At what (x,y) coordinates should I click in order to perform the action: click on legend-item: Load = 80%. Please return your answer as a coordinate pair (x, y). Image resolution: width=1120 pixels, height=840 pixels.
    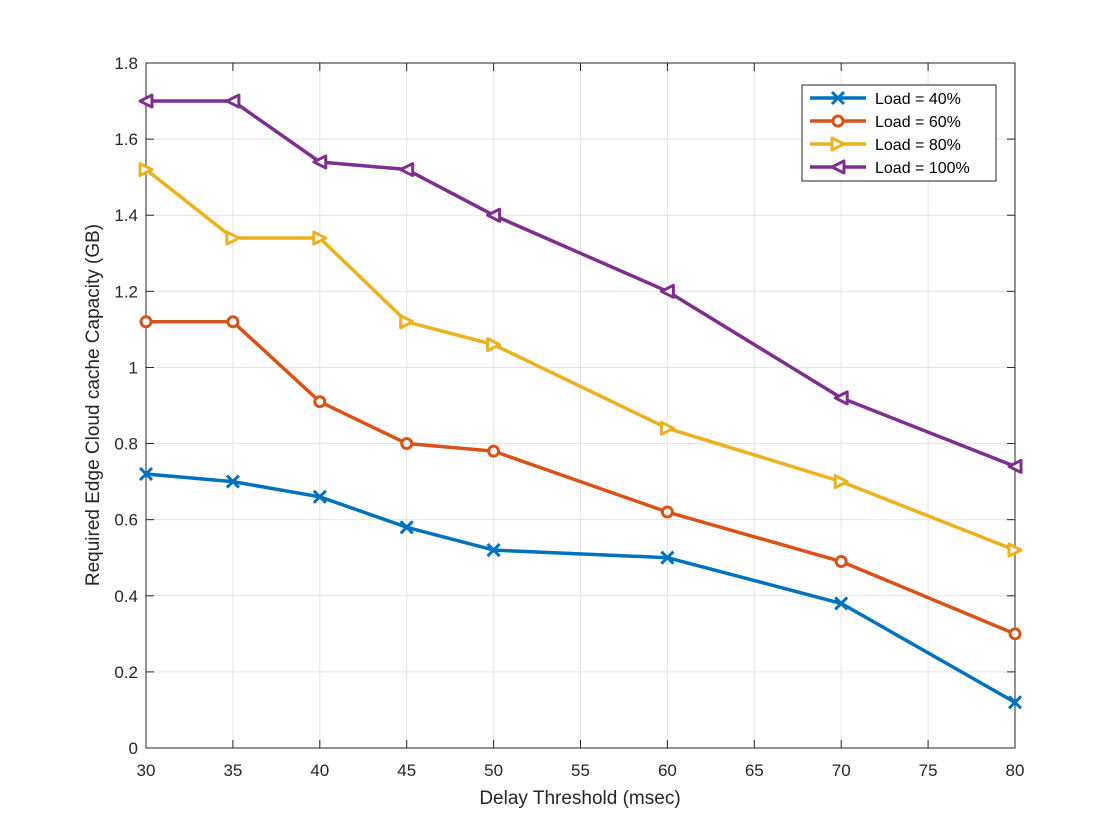
    Looking at the image, I should click on (885, 145).